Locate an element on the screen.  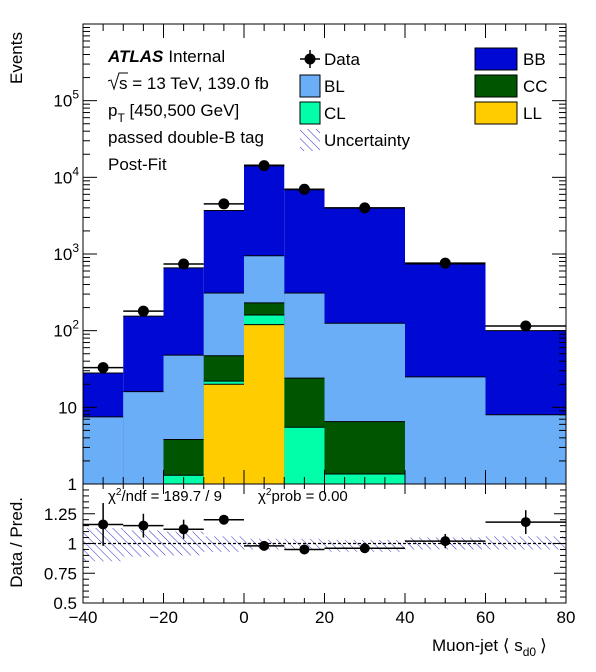
svg-text: pT [450,500 GeV] is located at coordinates (173, 113).